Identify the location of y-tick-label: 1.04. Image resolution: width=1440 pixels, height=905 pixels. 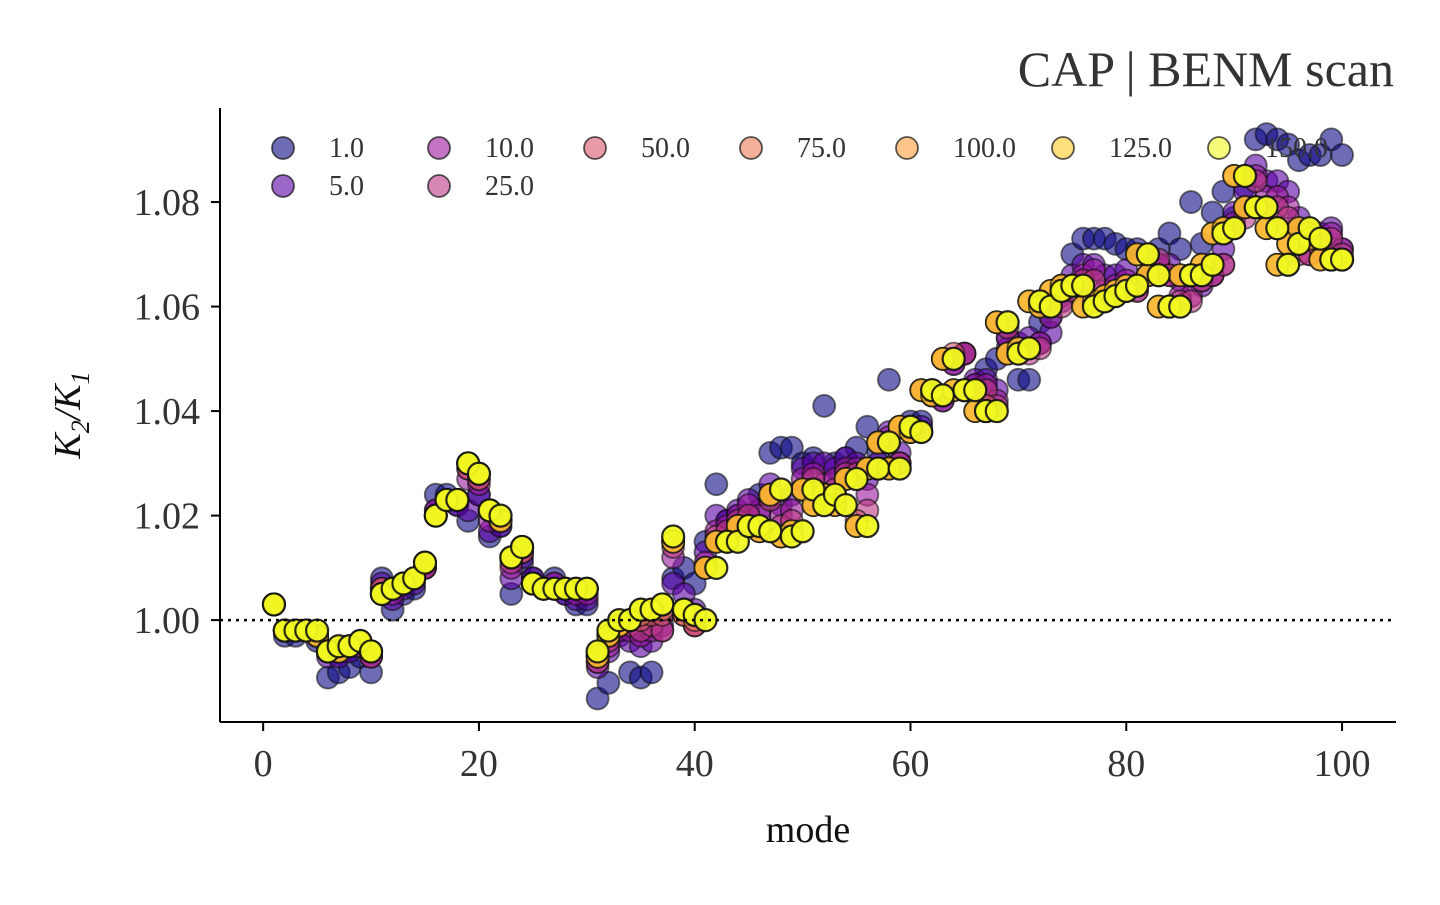
(167, 412).